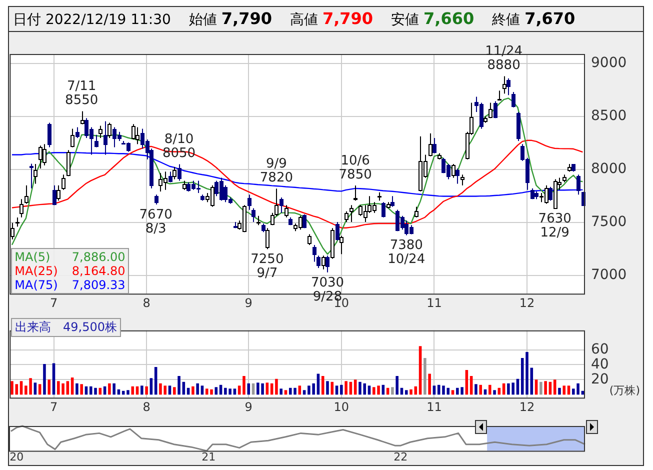 This screenshot has height=470, width=653. What do you see at coordinates (155, 221) in the screenshot?
I see `annotation: 7670 8/3` at bounding box center [155, 221].